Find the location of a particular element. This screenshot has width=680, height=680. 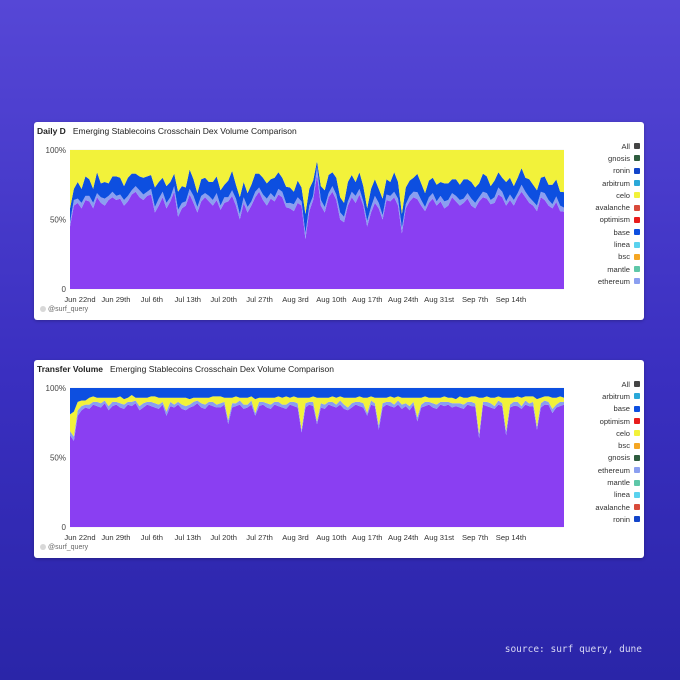

x-tick-label: Aug 31st is located at coordinates (439, 299).